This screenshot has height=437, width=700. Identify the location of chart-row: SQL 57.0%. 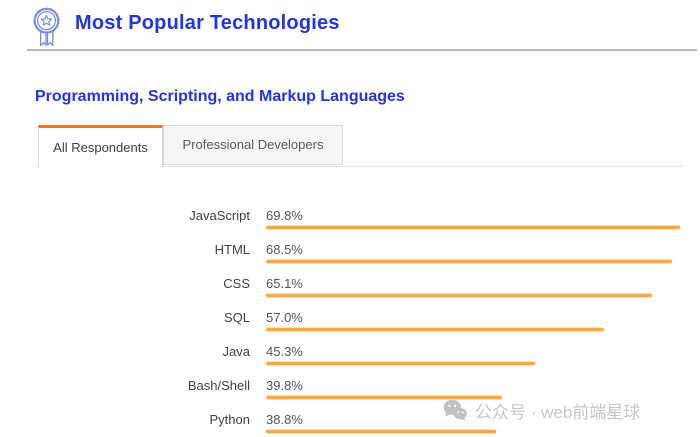
(350, 315).